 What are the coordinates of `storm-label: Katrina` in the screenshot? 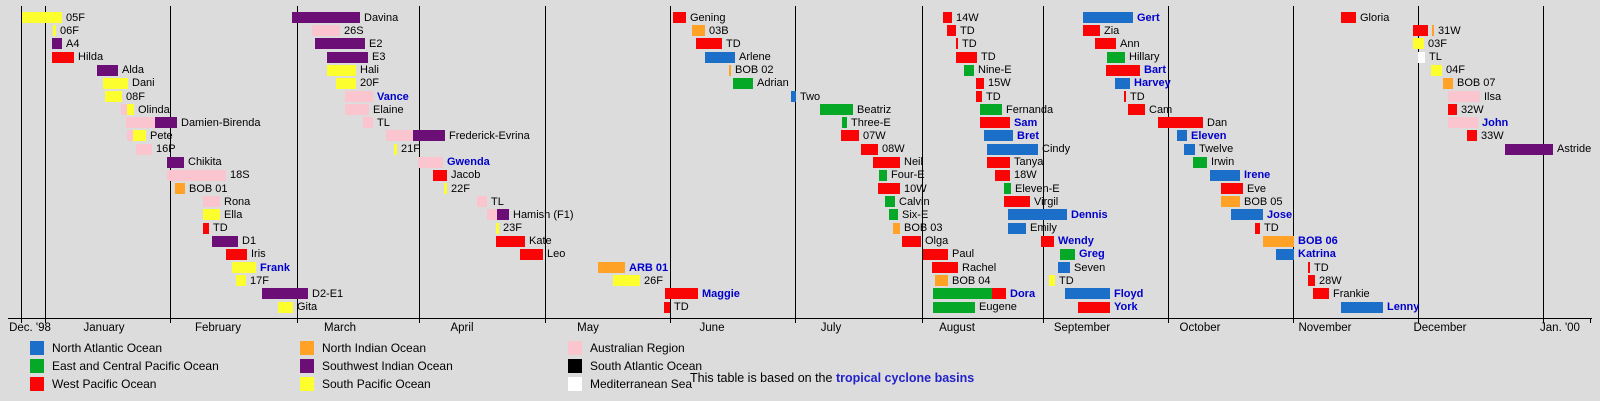 It's located at (1317, 254).